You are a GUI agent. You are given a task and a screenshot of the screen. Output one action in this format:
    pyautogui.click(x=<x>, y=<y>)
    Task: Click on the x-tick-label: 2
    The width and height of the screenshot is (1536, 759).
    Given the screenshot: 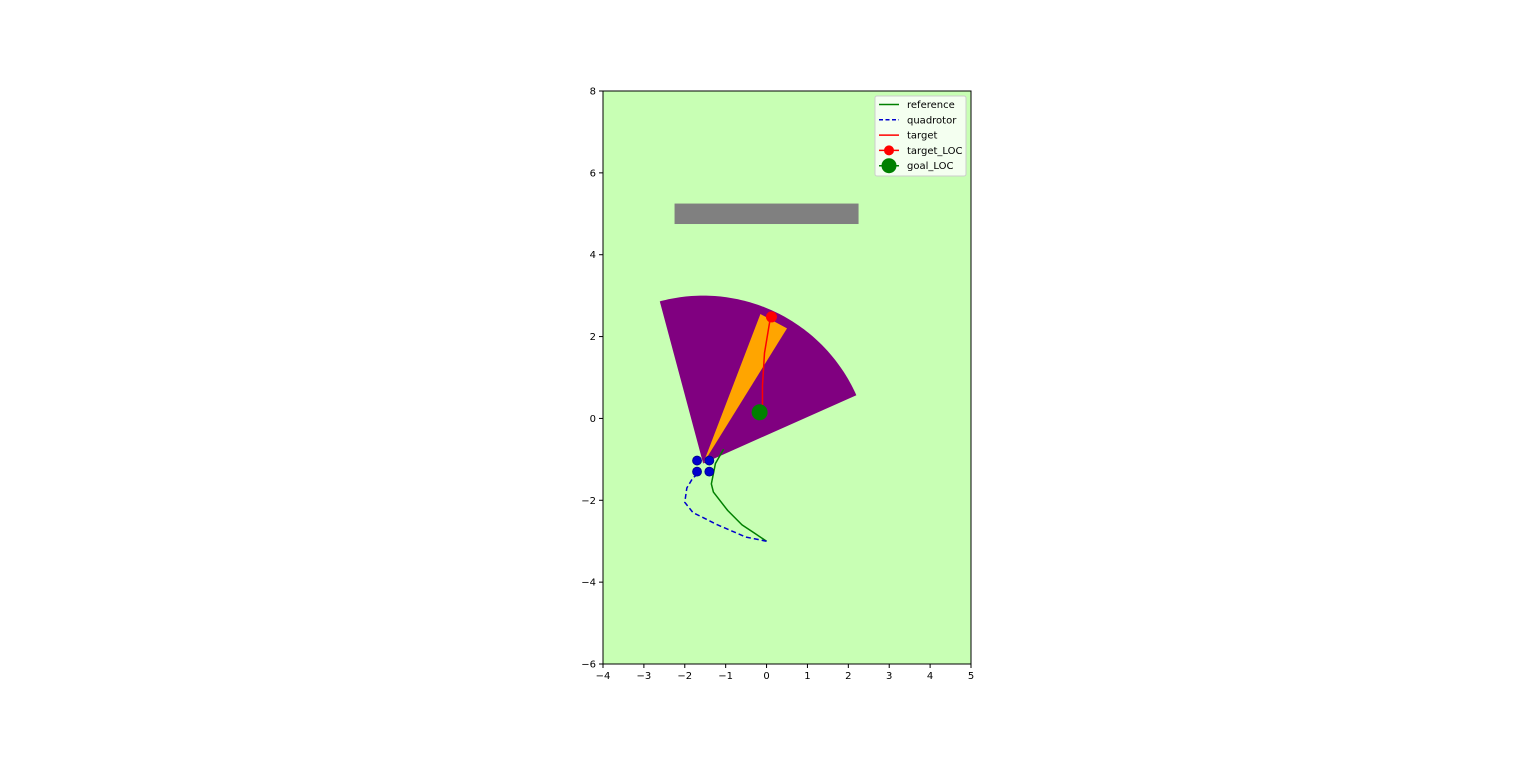 What is the action you would take?
    pyautogui.click(x=848, y=676)
    